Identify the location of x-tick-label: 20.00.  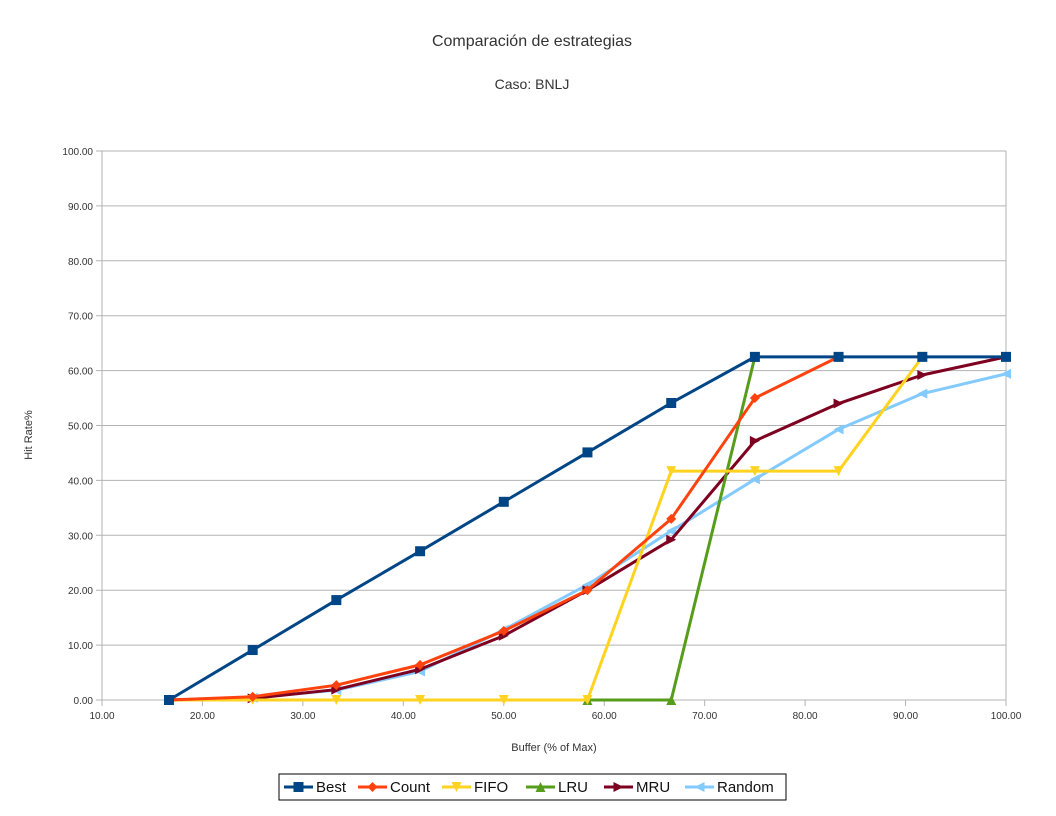
(202, 716).